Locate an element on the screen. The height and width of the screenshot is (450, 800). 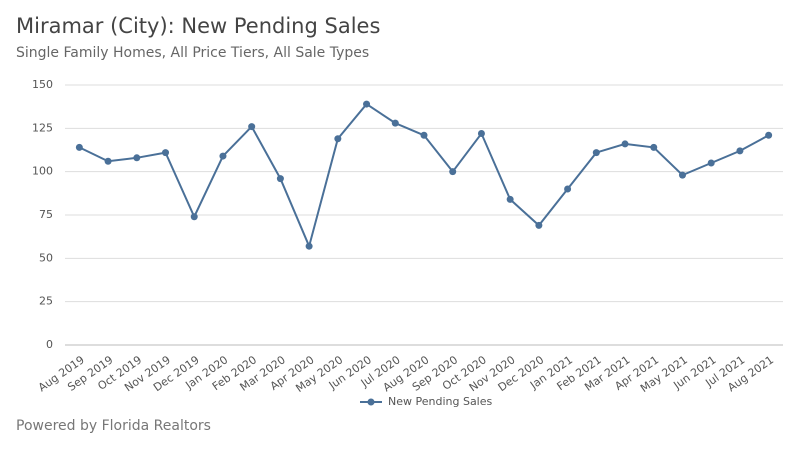
source-note: Powered by Florida Realtors is located at coordinates (113, 426).